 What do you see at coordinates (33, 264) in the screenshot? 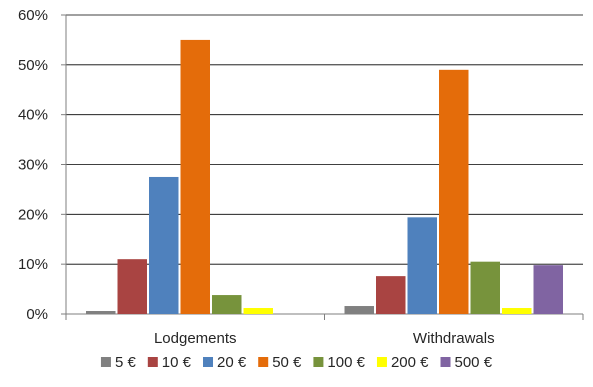
I see `y-tick-label: 10%` at bounding box center [33, 264].